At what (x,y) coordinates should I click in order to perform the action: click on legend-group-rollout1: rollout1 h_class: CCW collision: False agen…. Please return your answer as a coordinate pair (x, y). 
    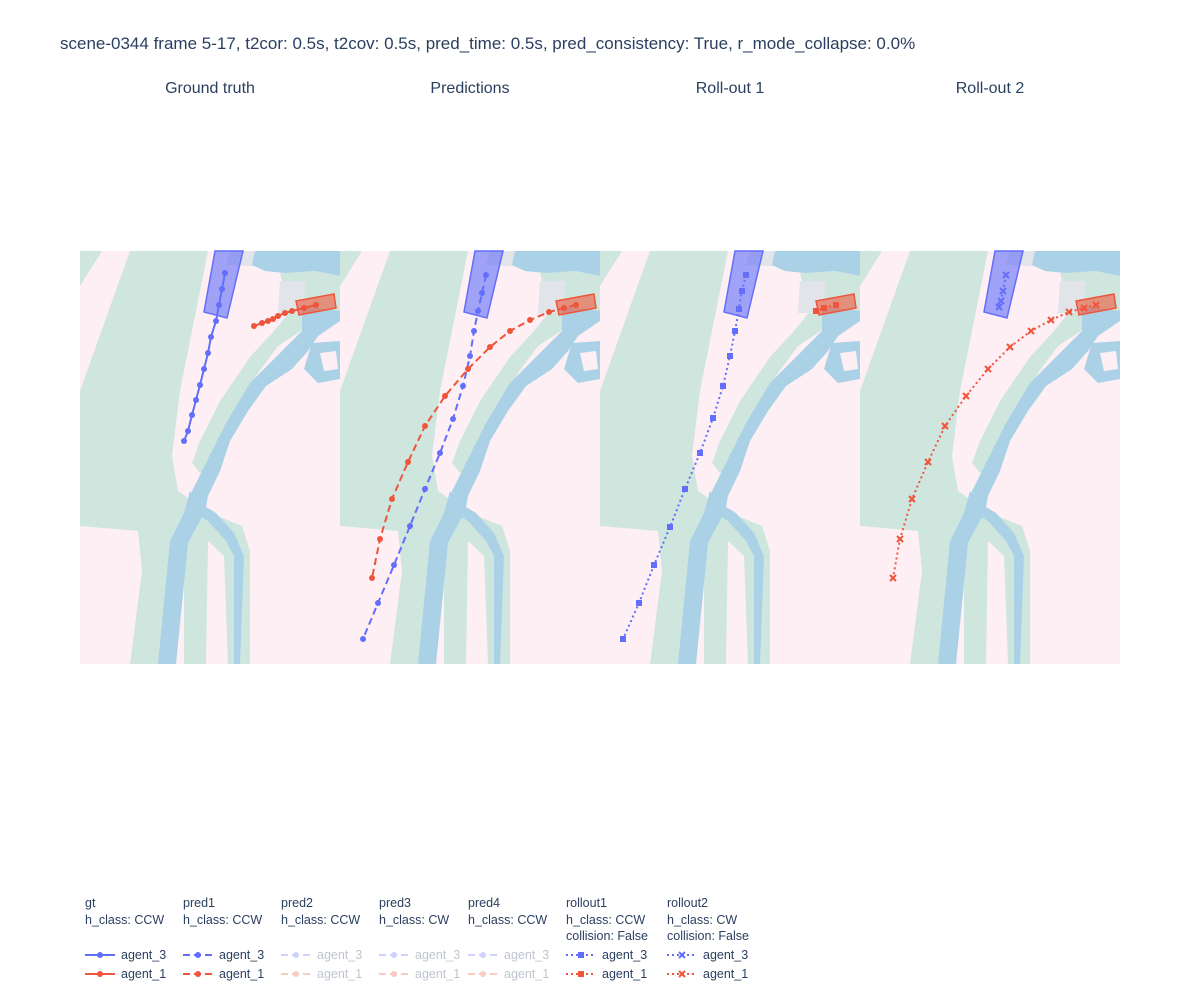
    Looking at the image, I should click on (607, 938).